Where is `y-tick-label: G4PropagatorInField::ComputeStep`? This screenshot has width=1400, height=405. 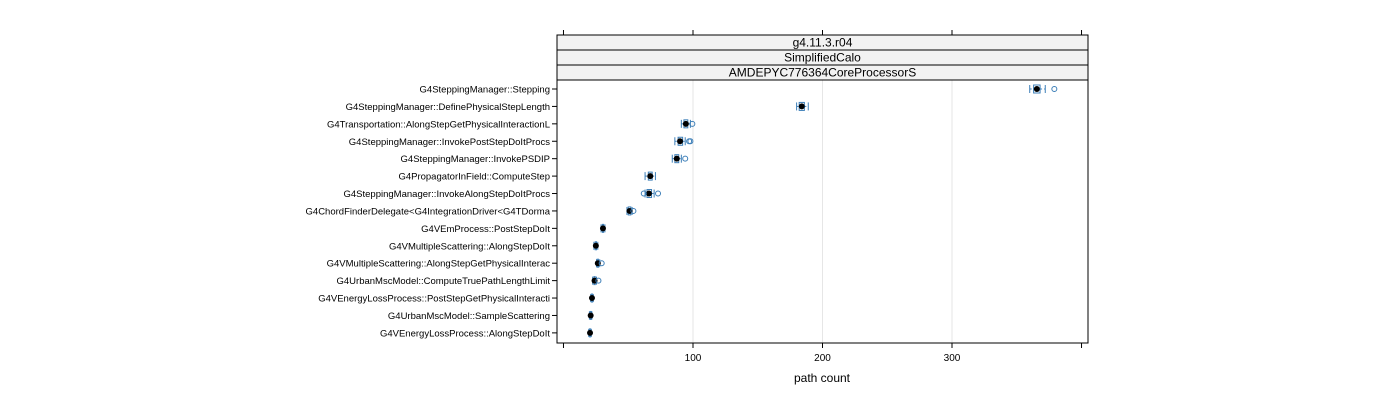 y-tick-label: G4PropagatorInField::ComputeStep is located at coordinates (474, 177).